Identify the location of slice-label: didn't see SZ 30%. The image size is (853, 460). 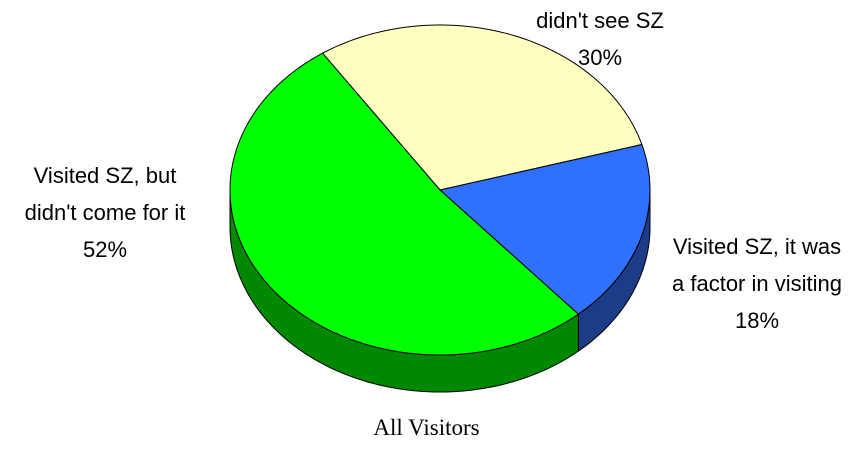
(600, 39).